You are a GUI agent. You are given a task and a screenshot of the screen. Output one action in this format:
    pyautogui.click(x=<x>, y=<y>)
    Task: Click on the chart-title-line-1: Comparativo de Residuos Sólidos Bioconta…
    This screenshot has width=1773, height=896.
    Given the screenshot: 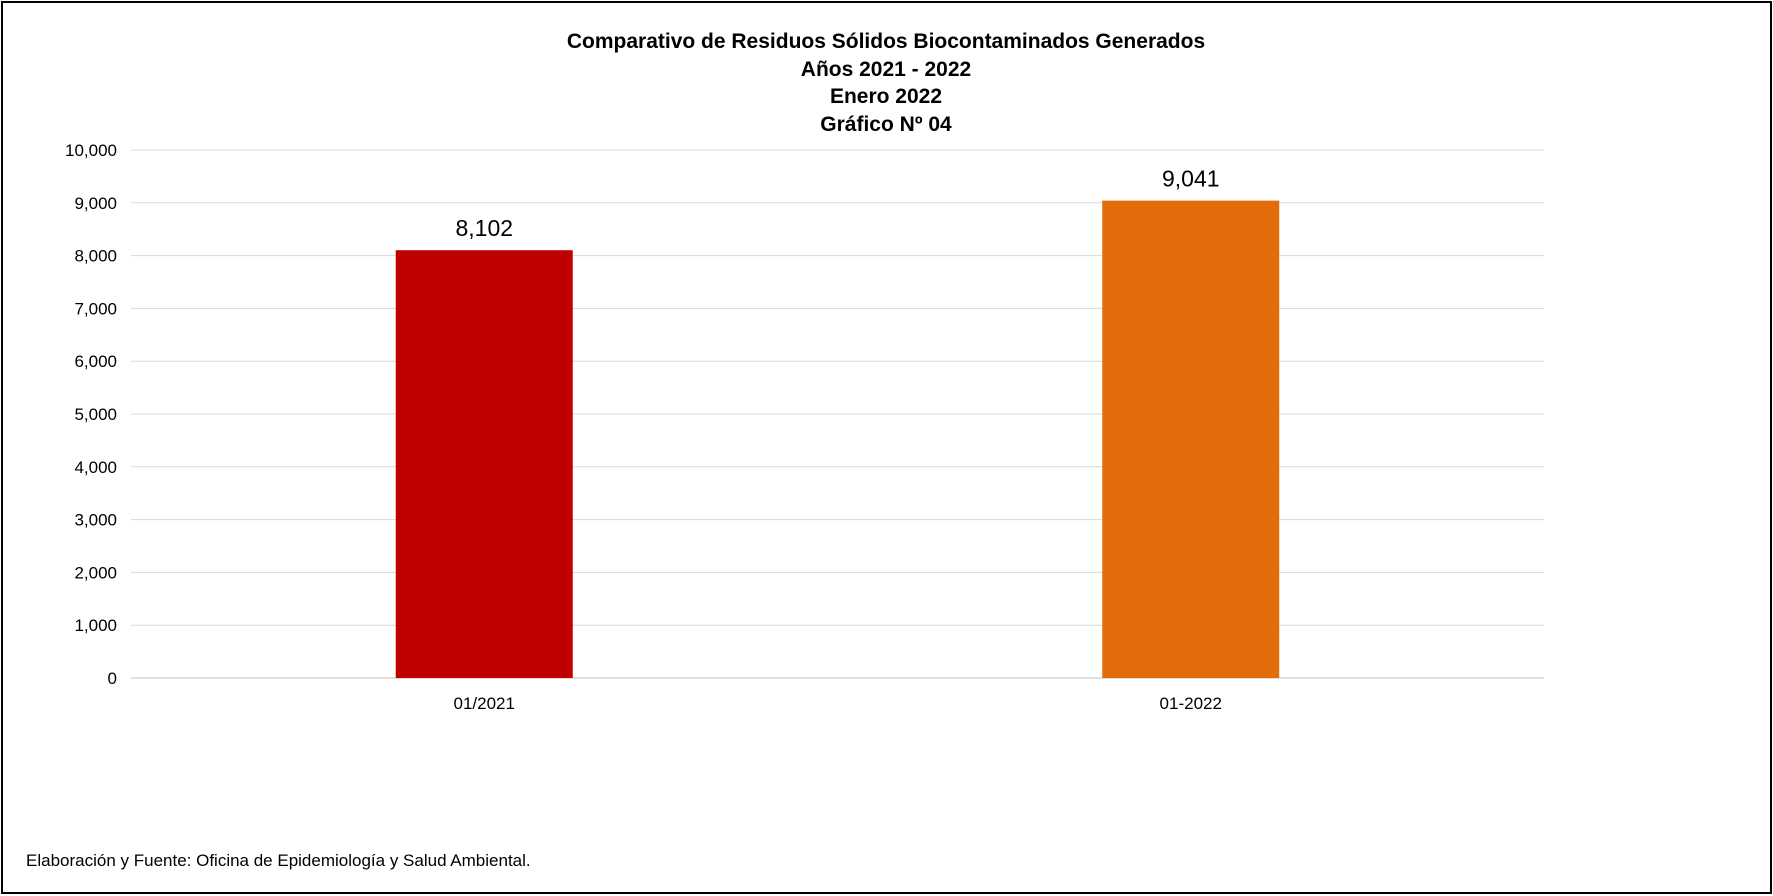 What is the action you would take?
    pyautogui.click(x=886, y=41)
    